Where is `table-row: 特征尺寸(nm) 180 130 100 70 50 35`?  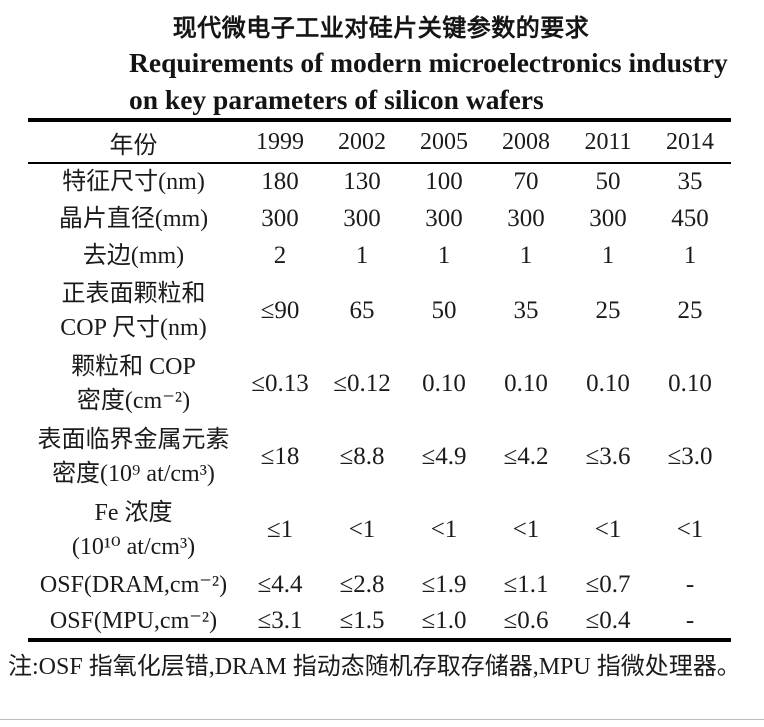 table-row: 特征尺寸(nm) 180 130 100 70 50 35 is located at coordinates (379, 181).